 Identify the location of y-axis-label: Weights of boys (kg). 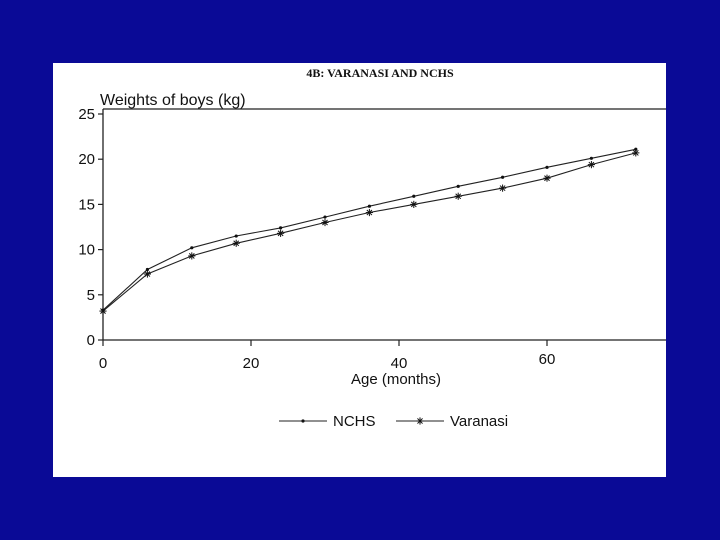
(173, 100).